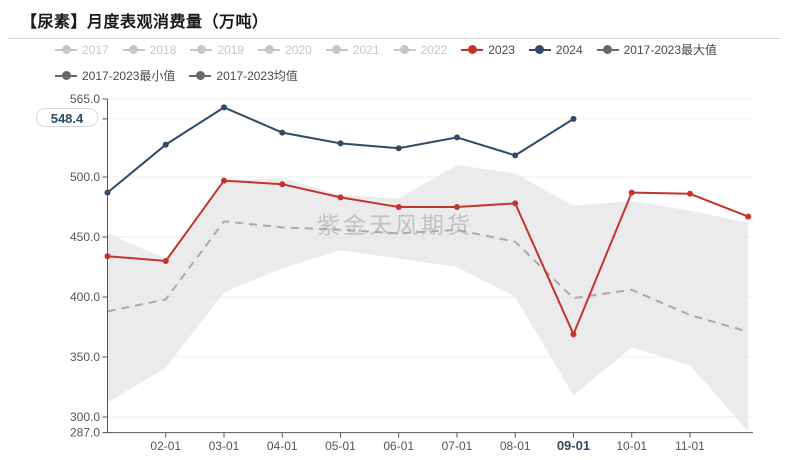 The image size is (789, 460). I want to click on legend-item-2023: 2023, so click(488, 50).